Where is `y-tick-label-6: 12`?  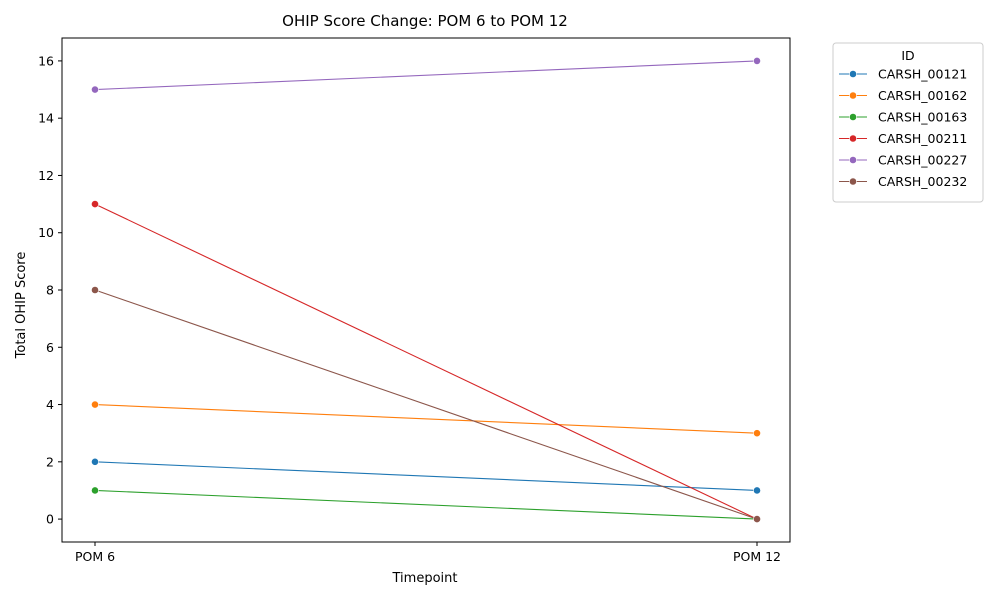 y-tick-label-6: 12 is located at coordinates (46, 175).